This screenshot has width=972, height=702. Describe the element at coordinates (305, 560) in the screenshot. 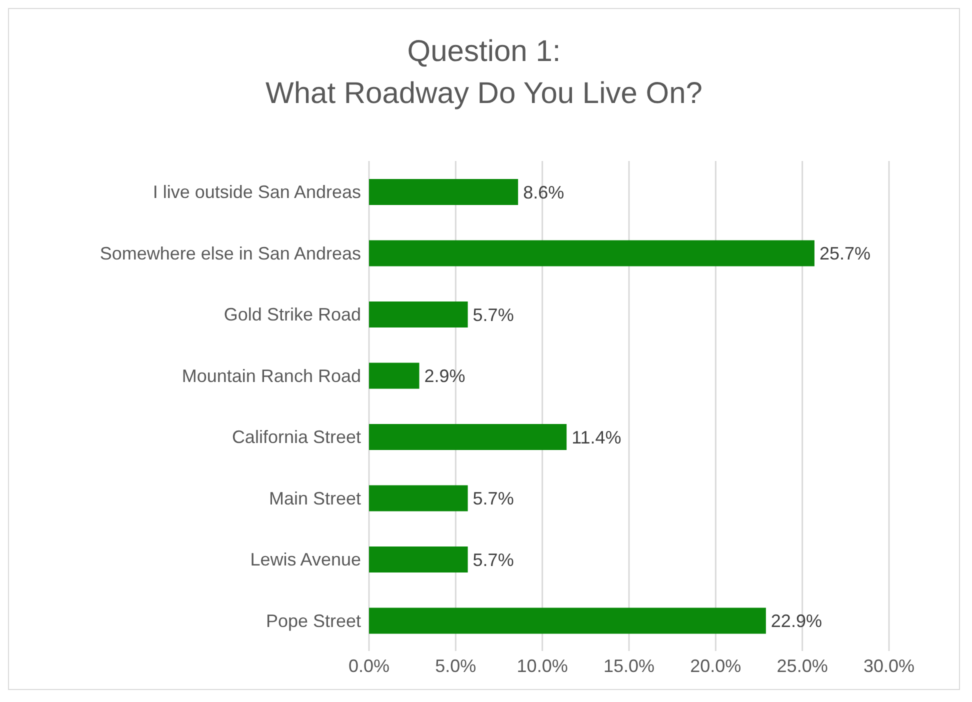

I see `y-tick-label: Lewis Avenue` at that location.